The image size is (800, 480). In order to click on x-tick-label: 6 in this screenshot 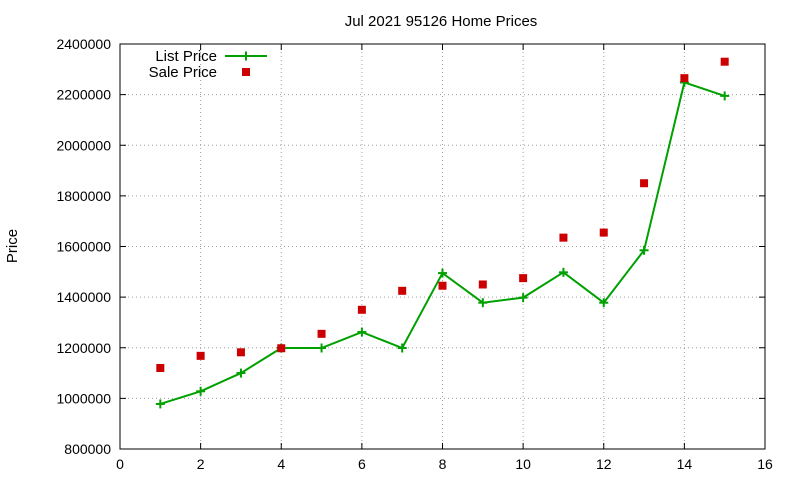, I will do `click(362, 464)`.